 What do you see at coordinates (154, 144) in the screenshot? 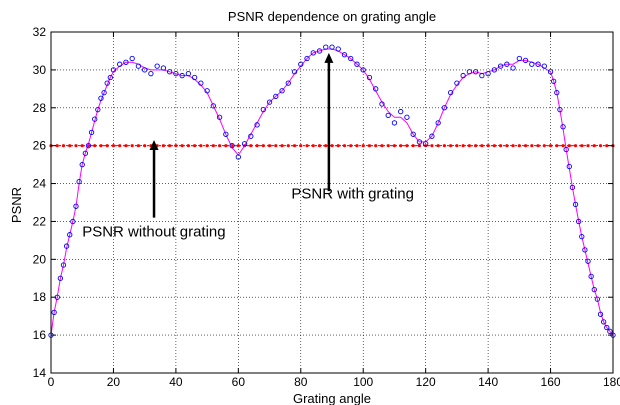
I see `without-grating-arrow-head` at bounding box center [154, 144].